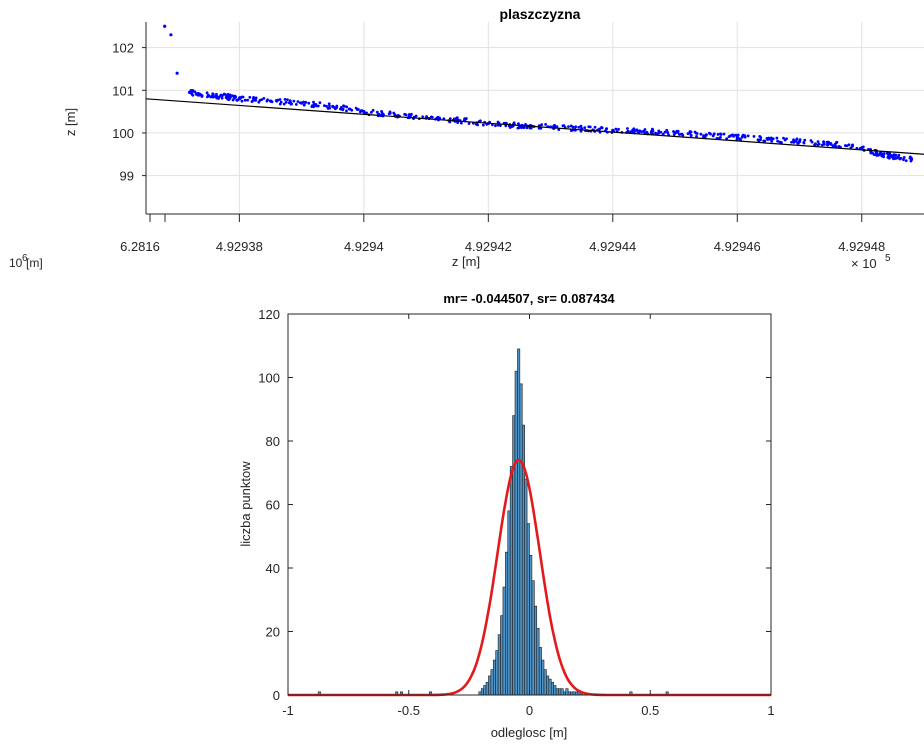 The image size is (924, 744). Describe the element at coordinates (488, 246) in the screenshot. I see `scatter-x-tick-label-2: 4.92942` at that location.